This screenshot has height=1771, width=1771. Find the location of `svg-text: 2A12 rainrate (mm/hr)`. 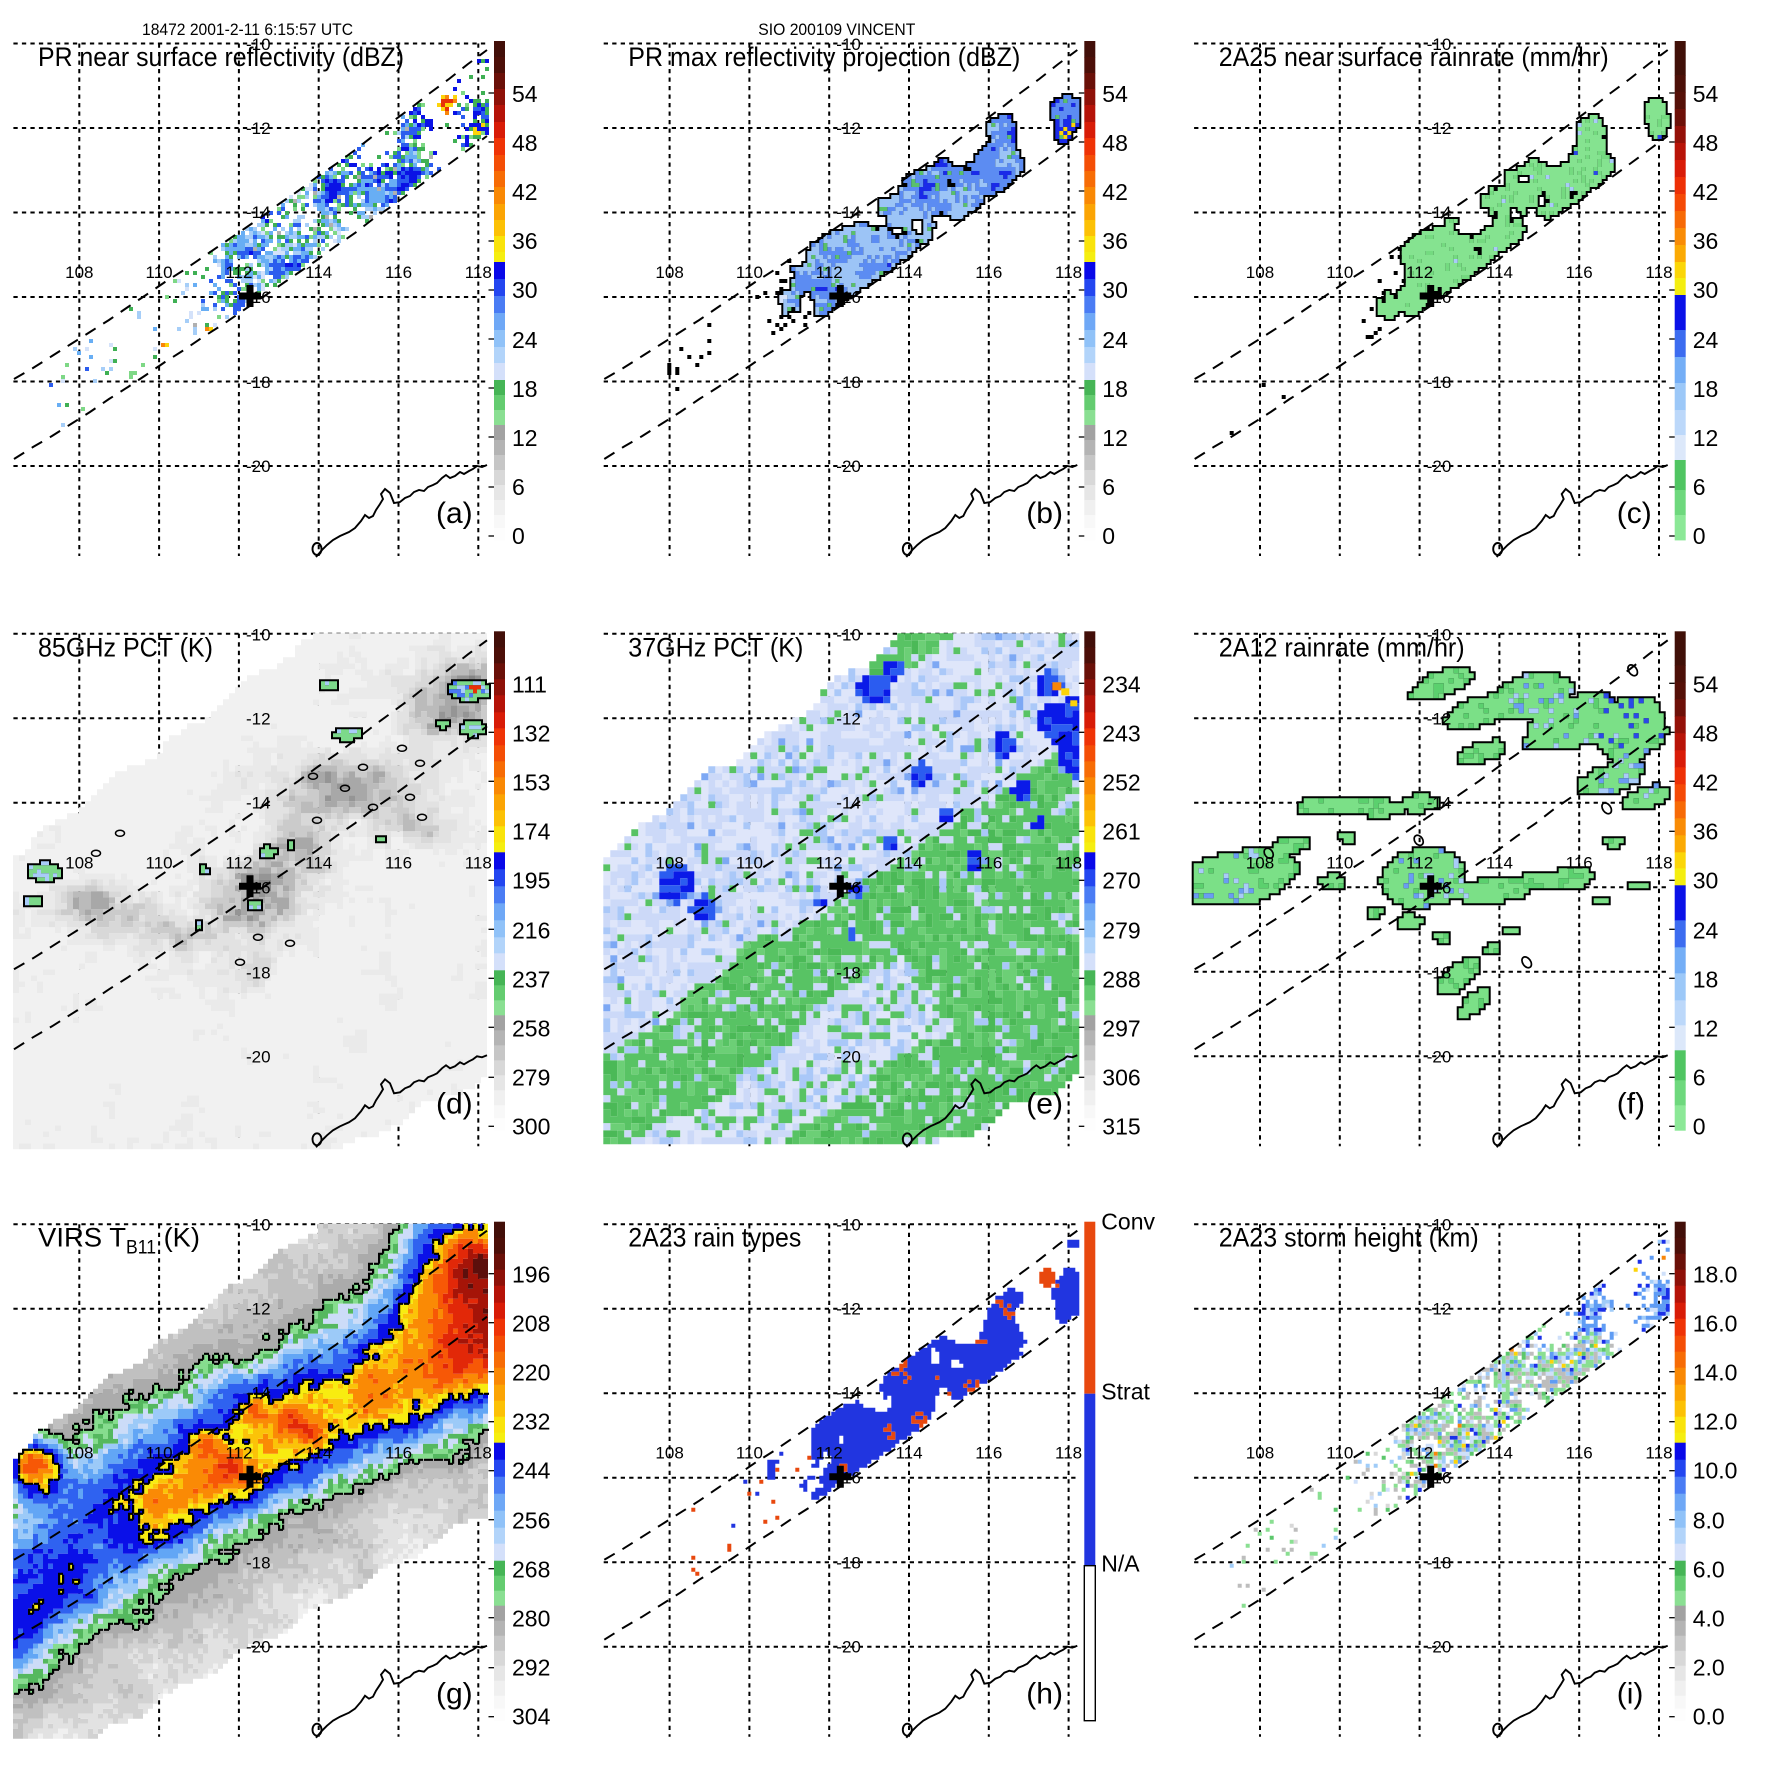

svg-text: 2A12 rainrate (mm/hr) is located at coordinates (1342, 647).